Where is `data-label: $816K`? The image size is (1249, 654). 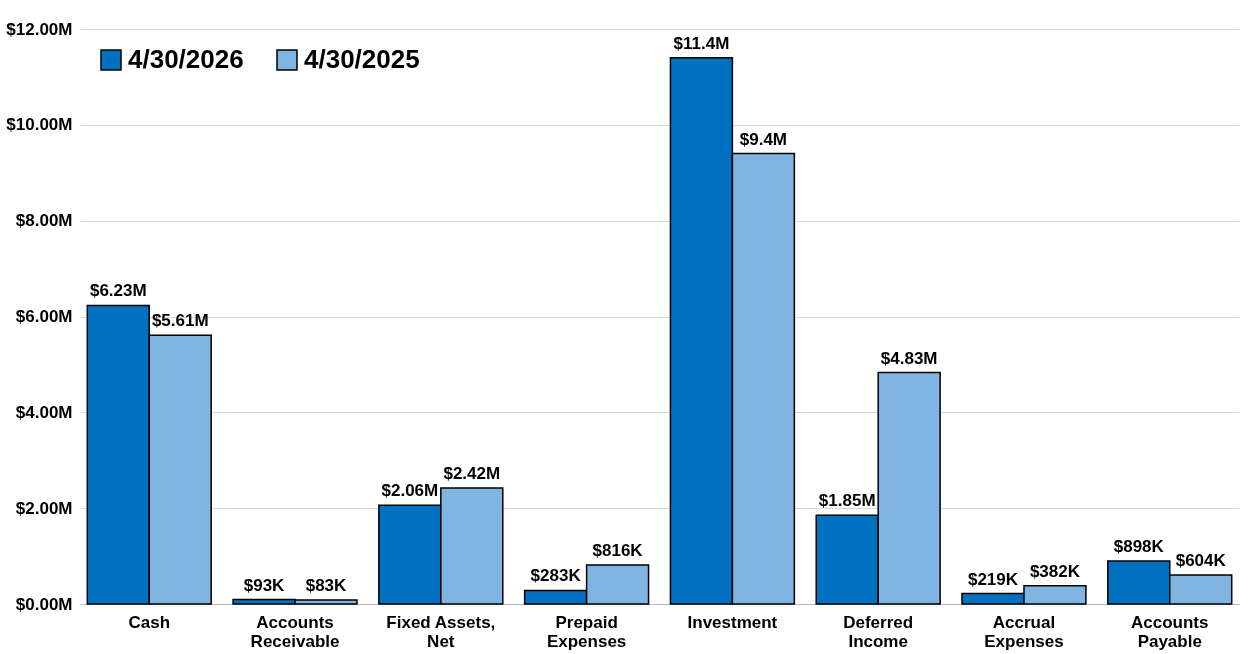
data-label: $816K is located at coordinates (618, 550).